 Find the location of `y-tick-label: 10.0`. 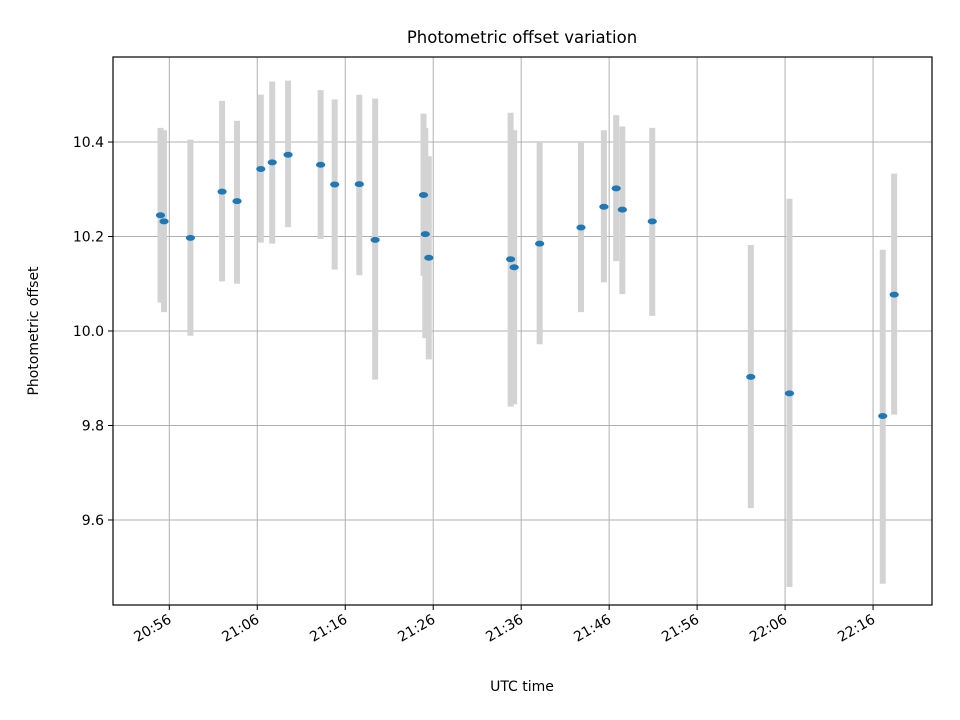

y-tick-label: 10.0 is located at coordinates (88, 332).